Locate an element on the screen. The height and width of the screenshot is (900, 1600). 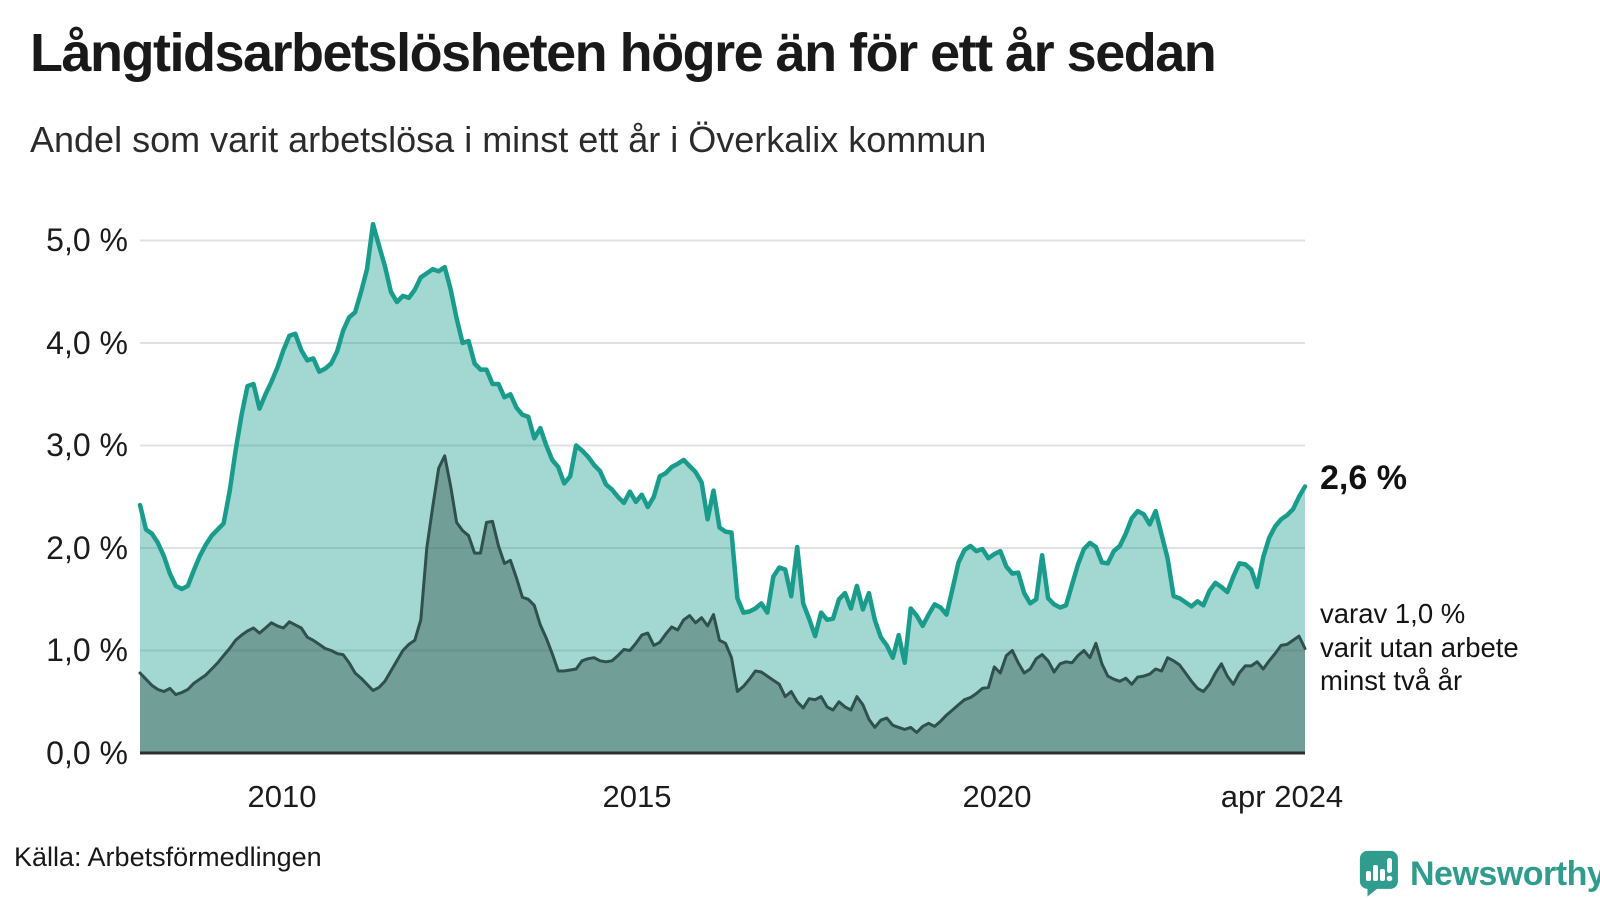
y-tick-2: 2,0 % is located at coordinates (87, 548).